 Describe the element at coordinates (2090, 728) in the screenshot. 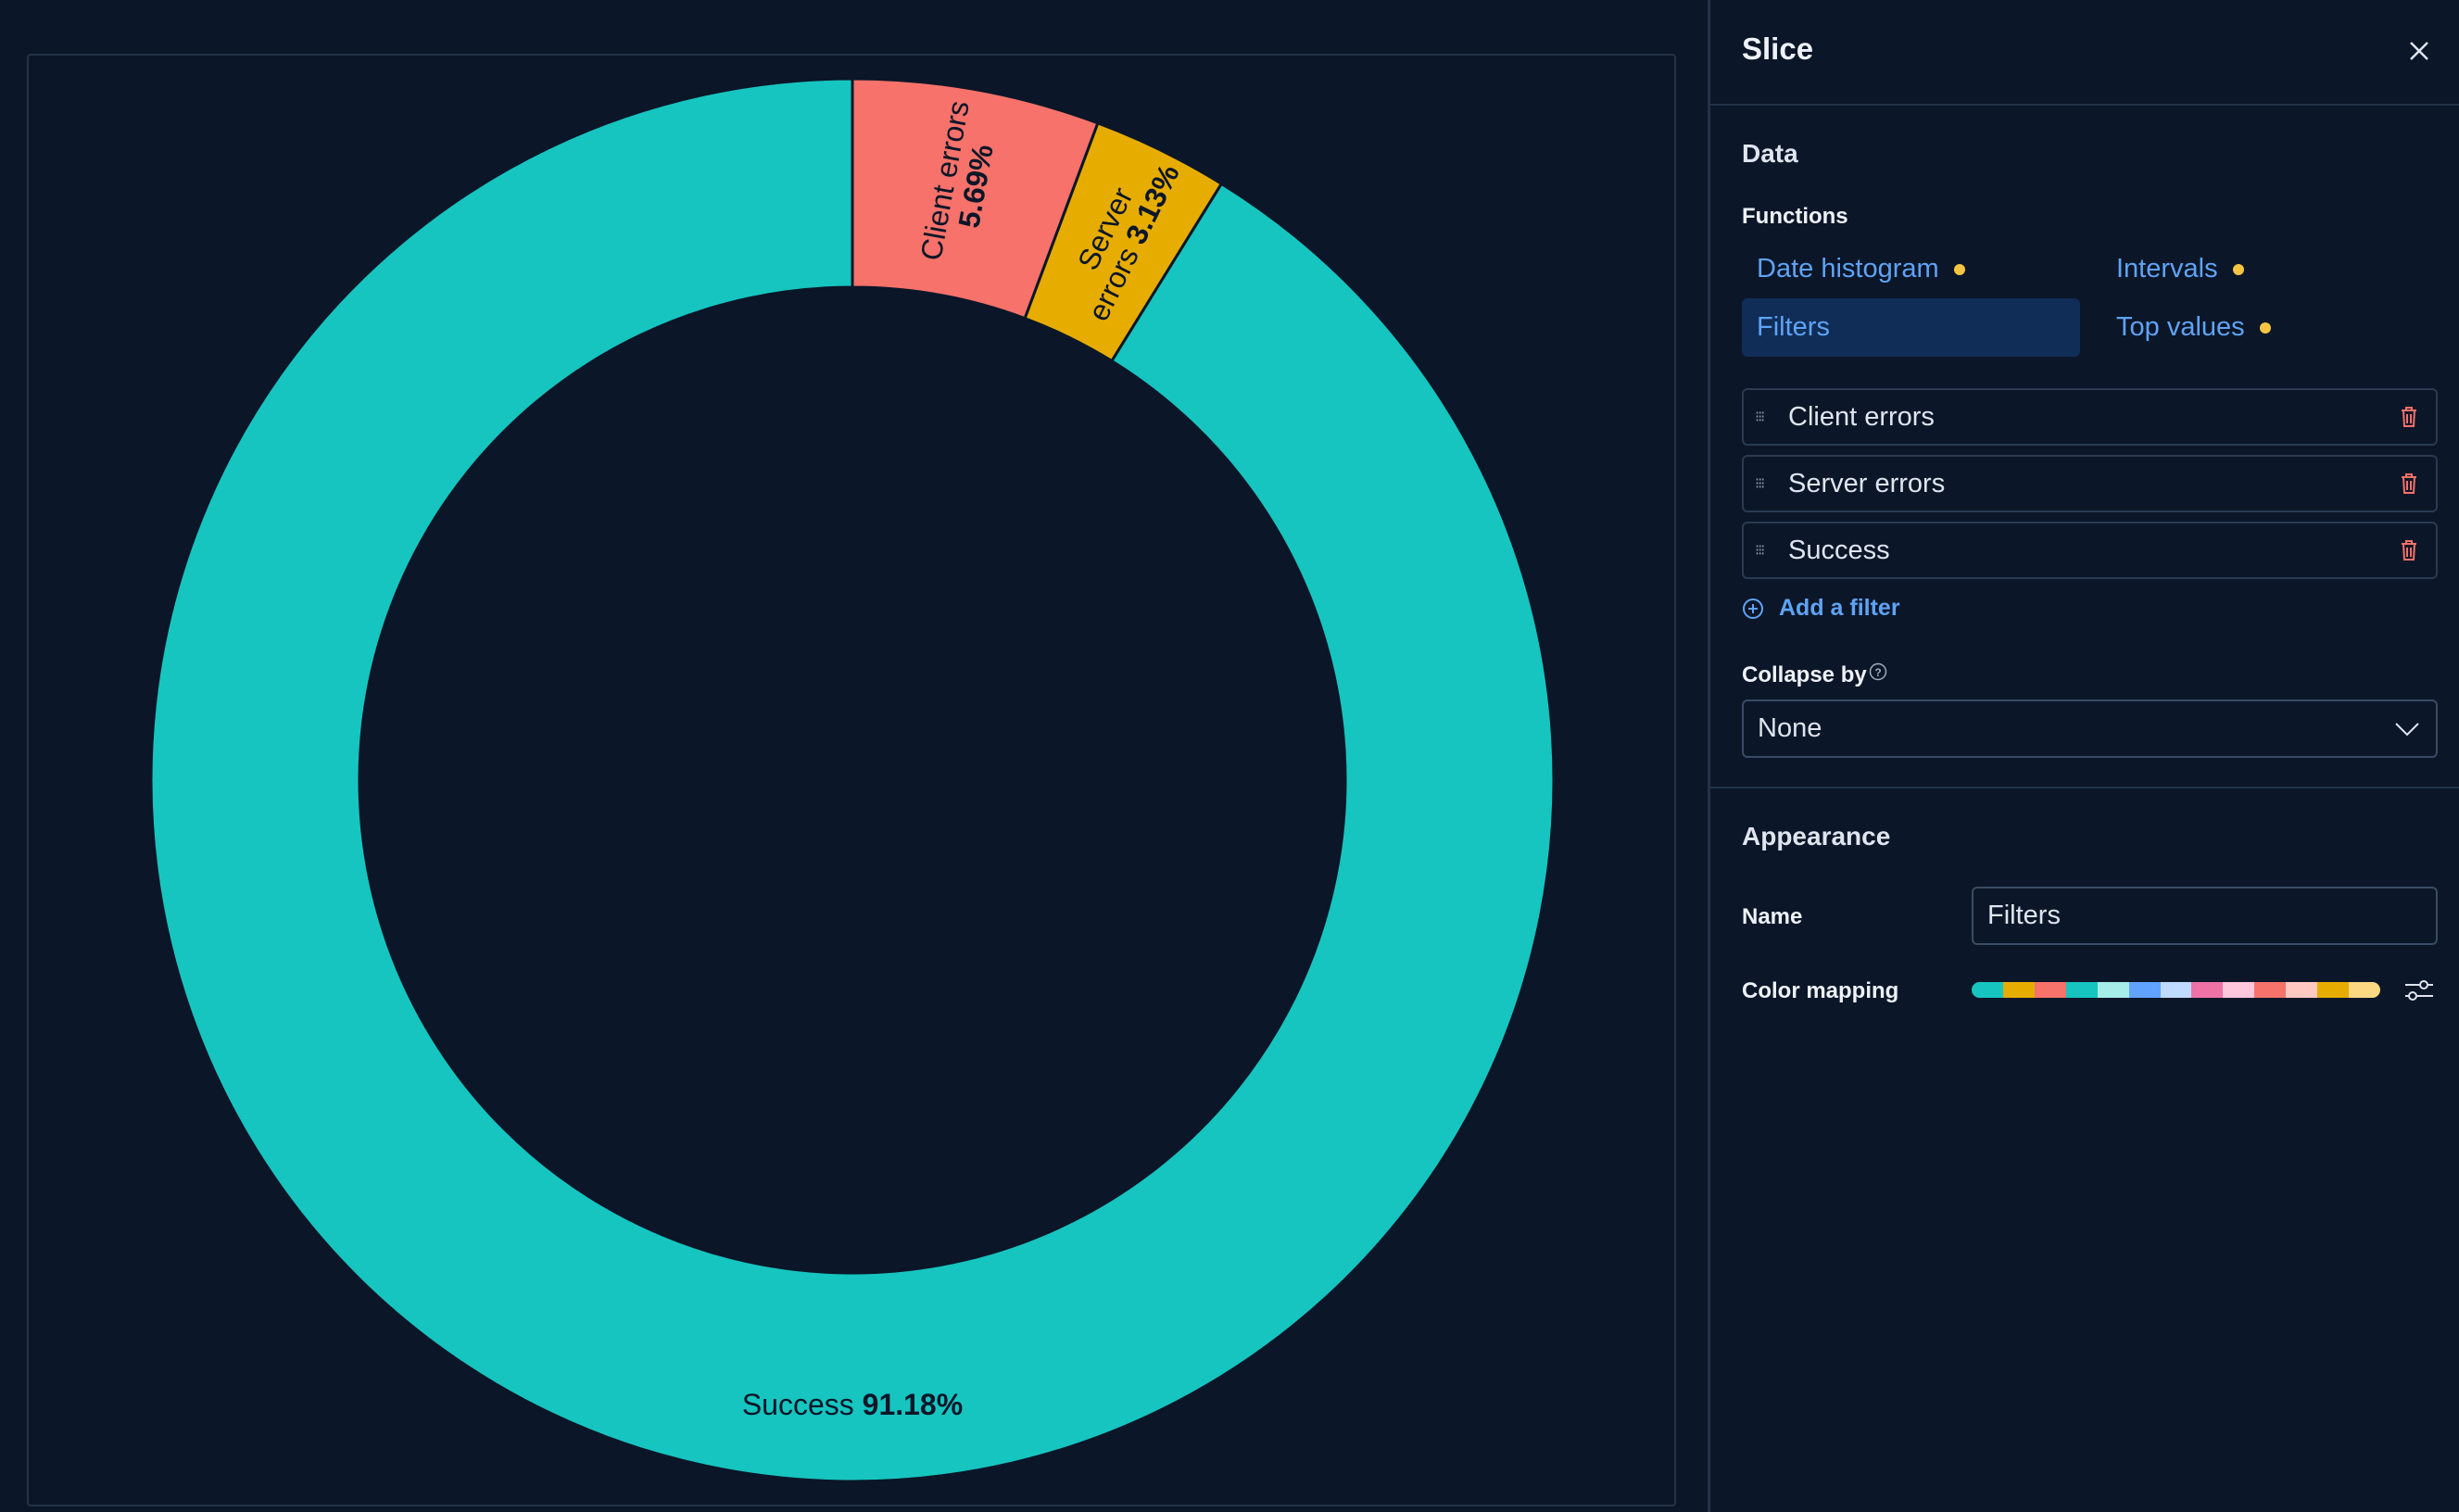

I see `collapse-by-select: None` at that location.